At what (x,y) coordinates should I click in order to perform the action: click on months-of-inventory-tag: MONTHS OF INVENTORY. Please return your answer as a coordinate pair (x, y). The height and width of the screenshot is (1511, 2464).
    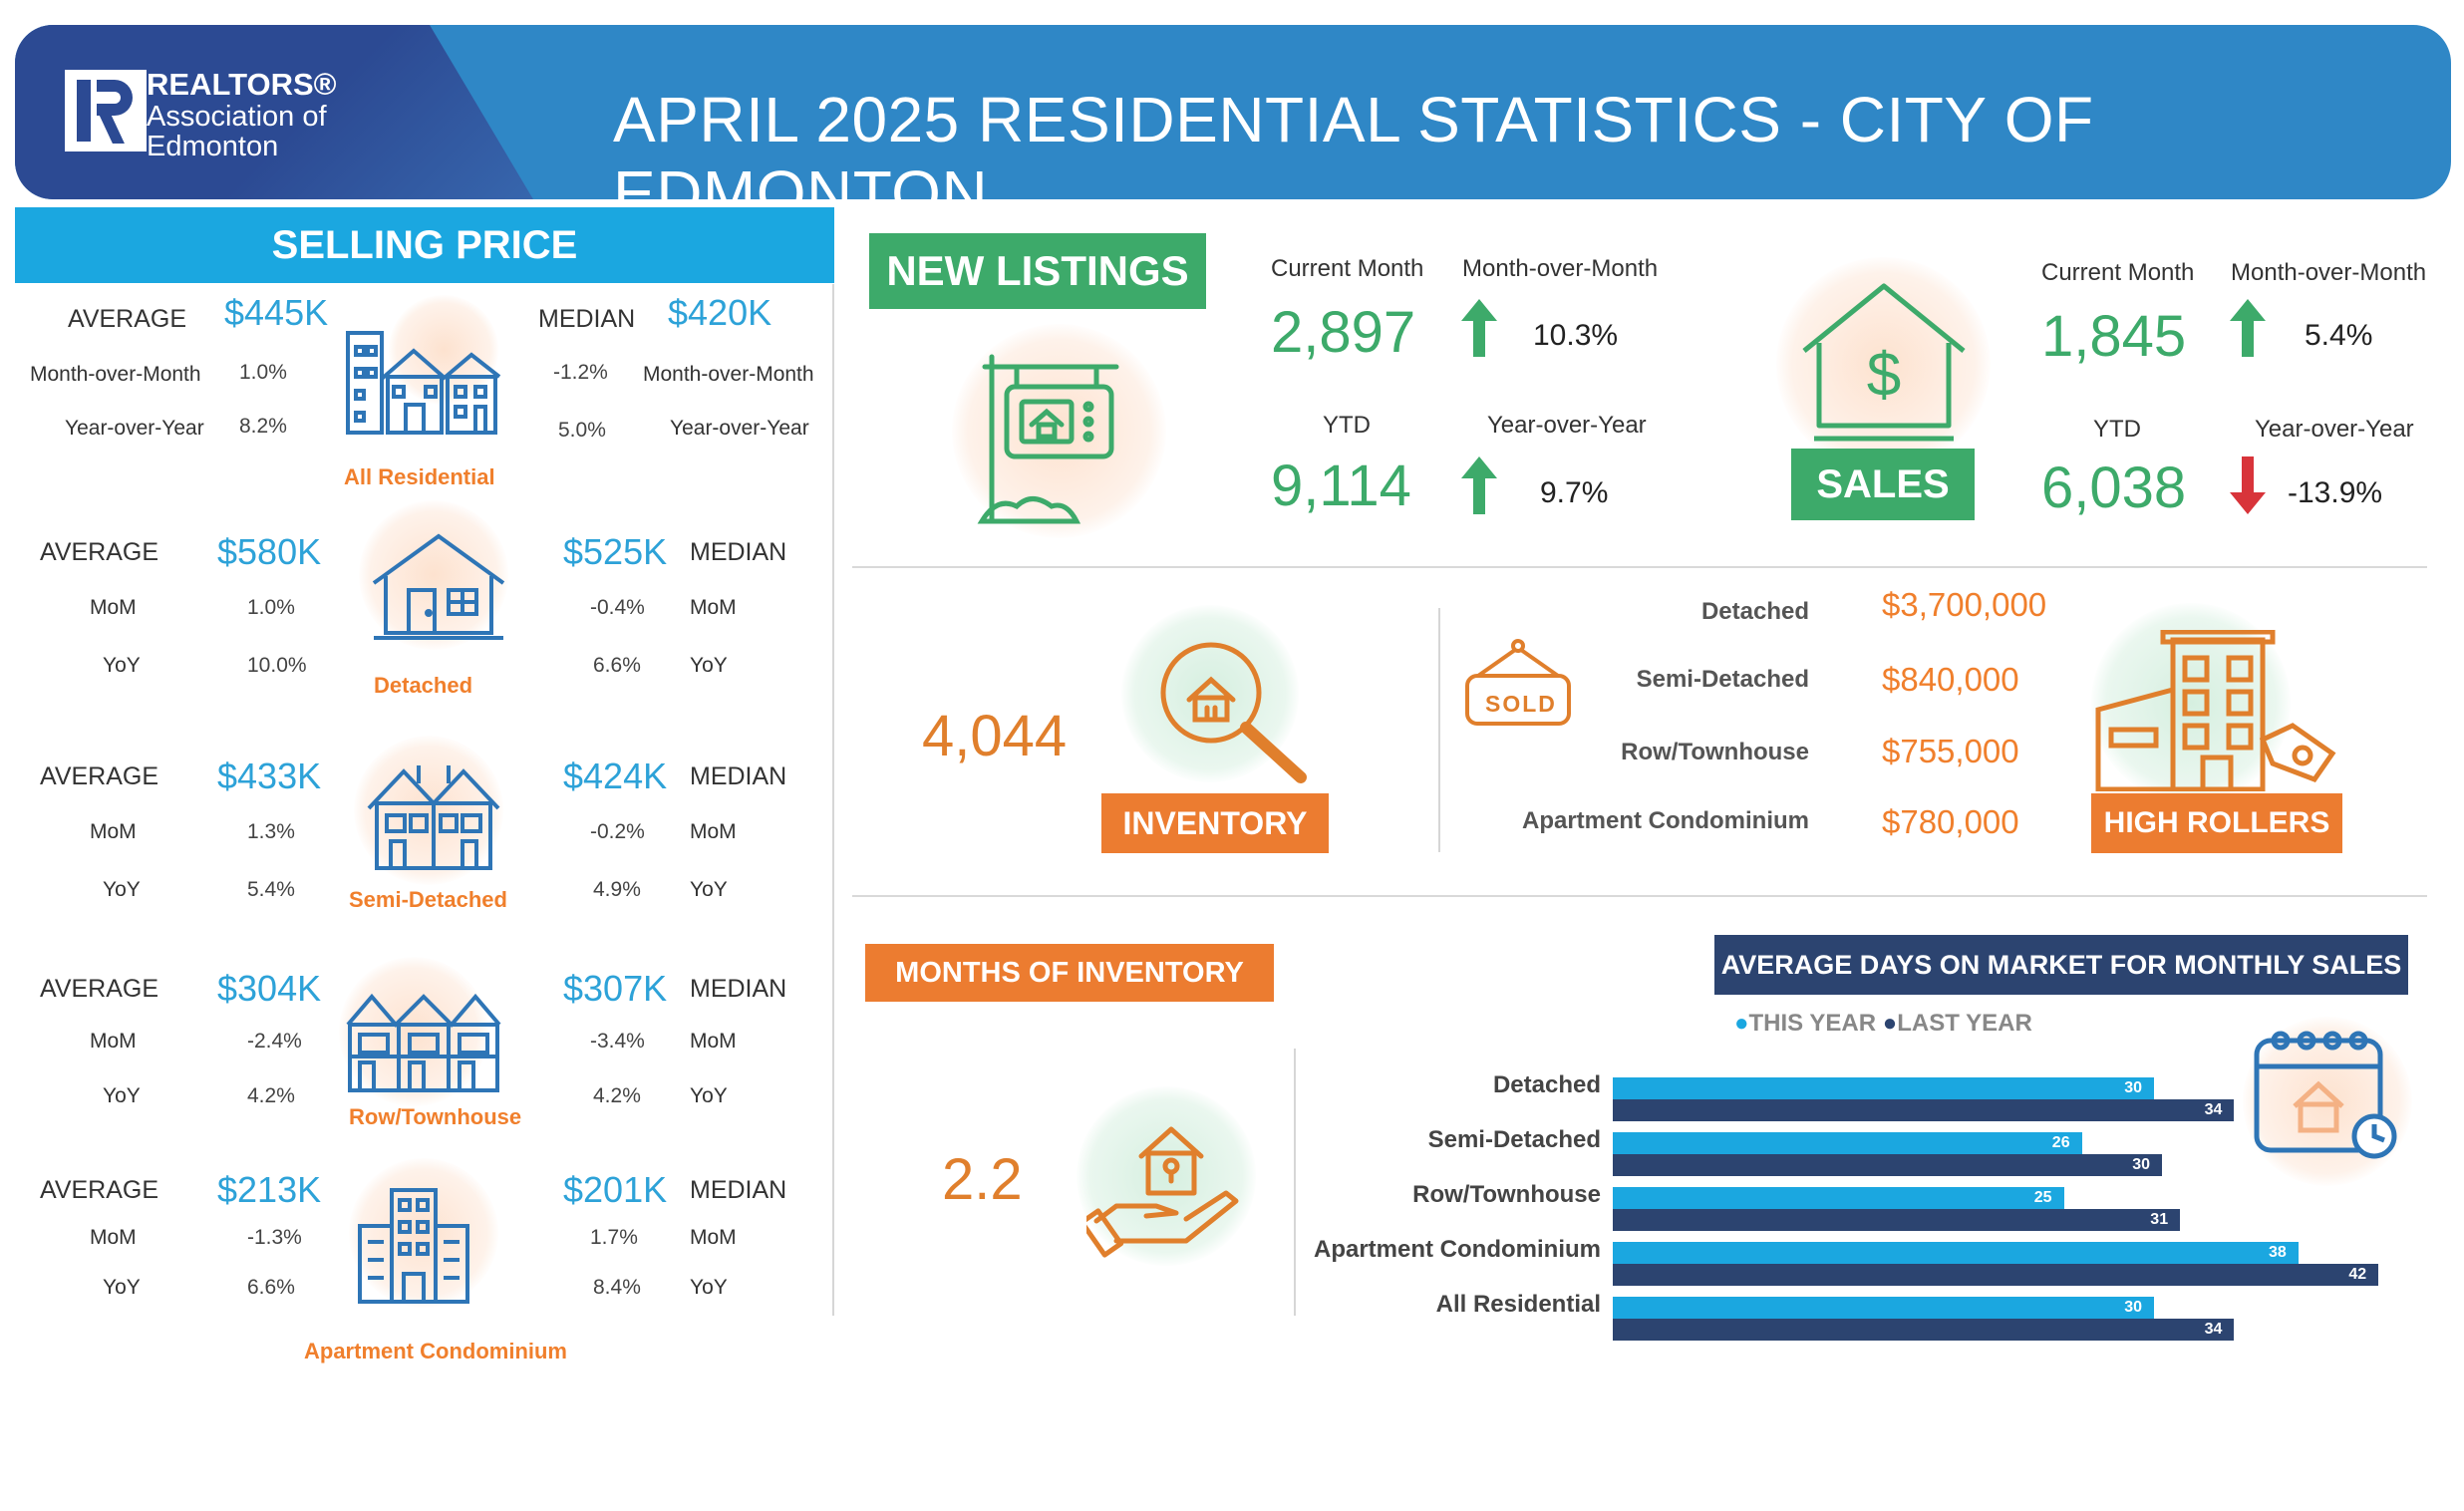
    Looking at the image, I should click on (1069, 973).